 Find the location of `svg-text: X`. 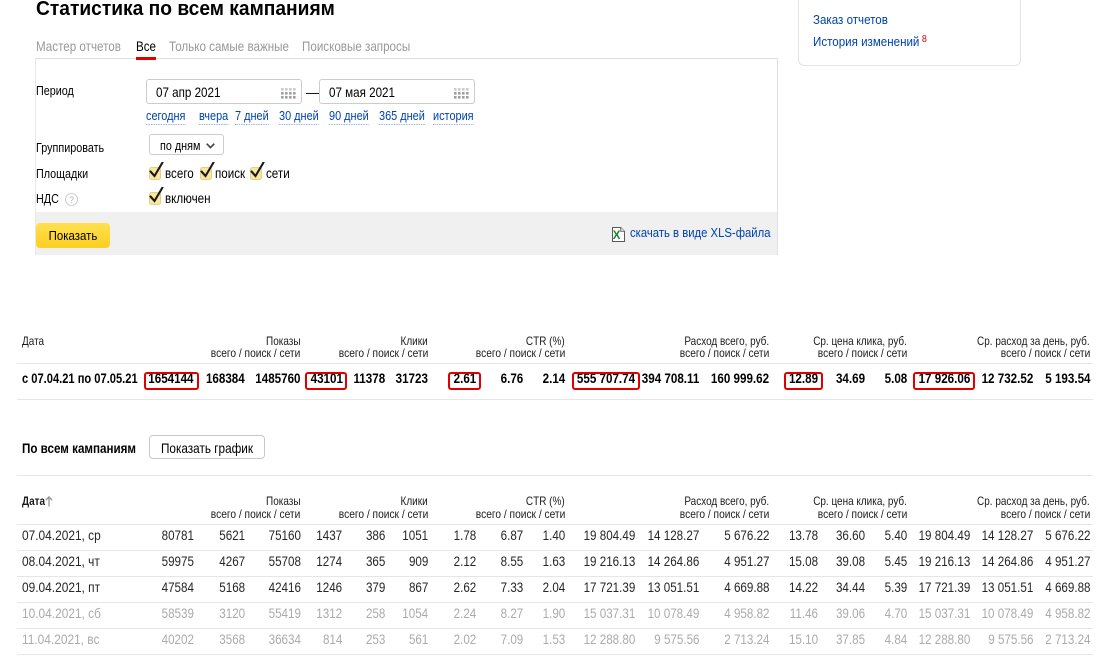

svg-text: X is located at coordinates (617, 236).